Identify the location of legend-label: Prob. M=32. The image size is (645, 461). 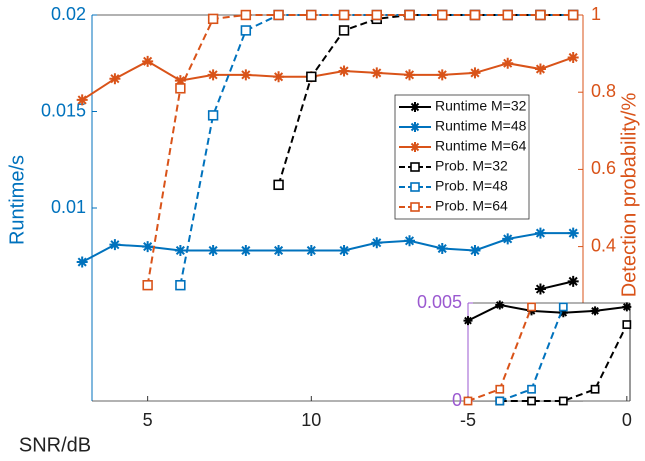
(471, 166).